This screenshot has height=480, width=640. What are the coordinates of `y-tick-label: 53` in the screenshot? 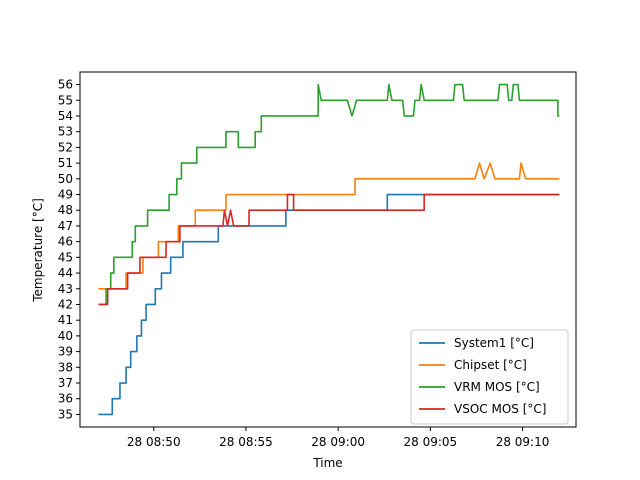 It's located at (65, 132).